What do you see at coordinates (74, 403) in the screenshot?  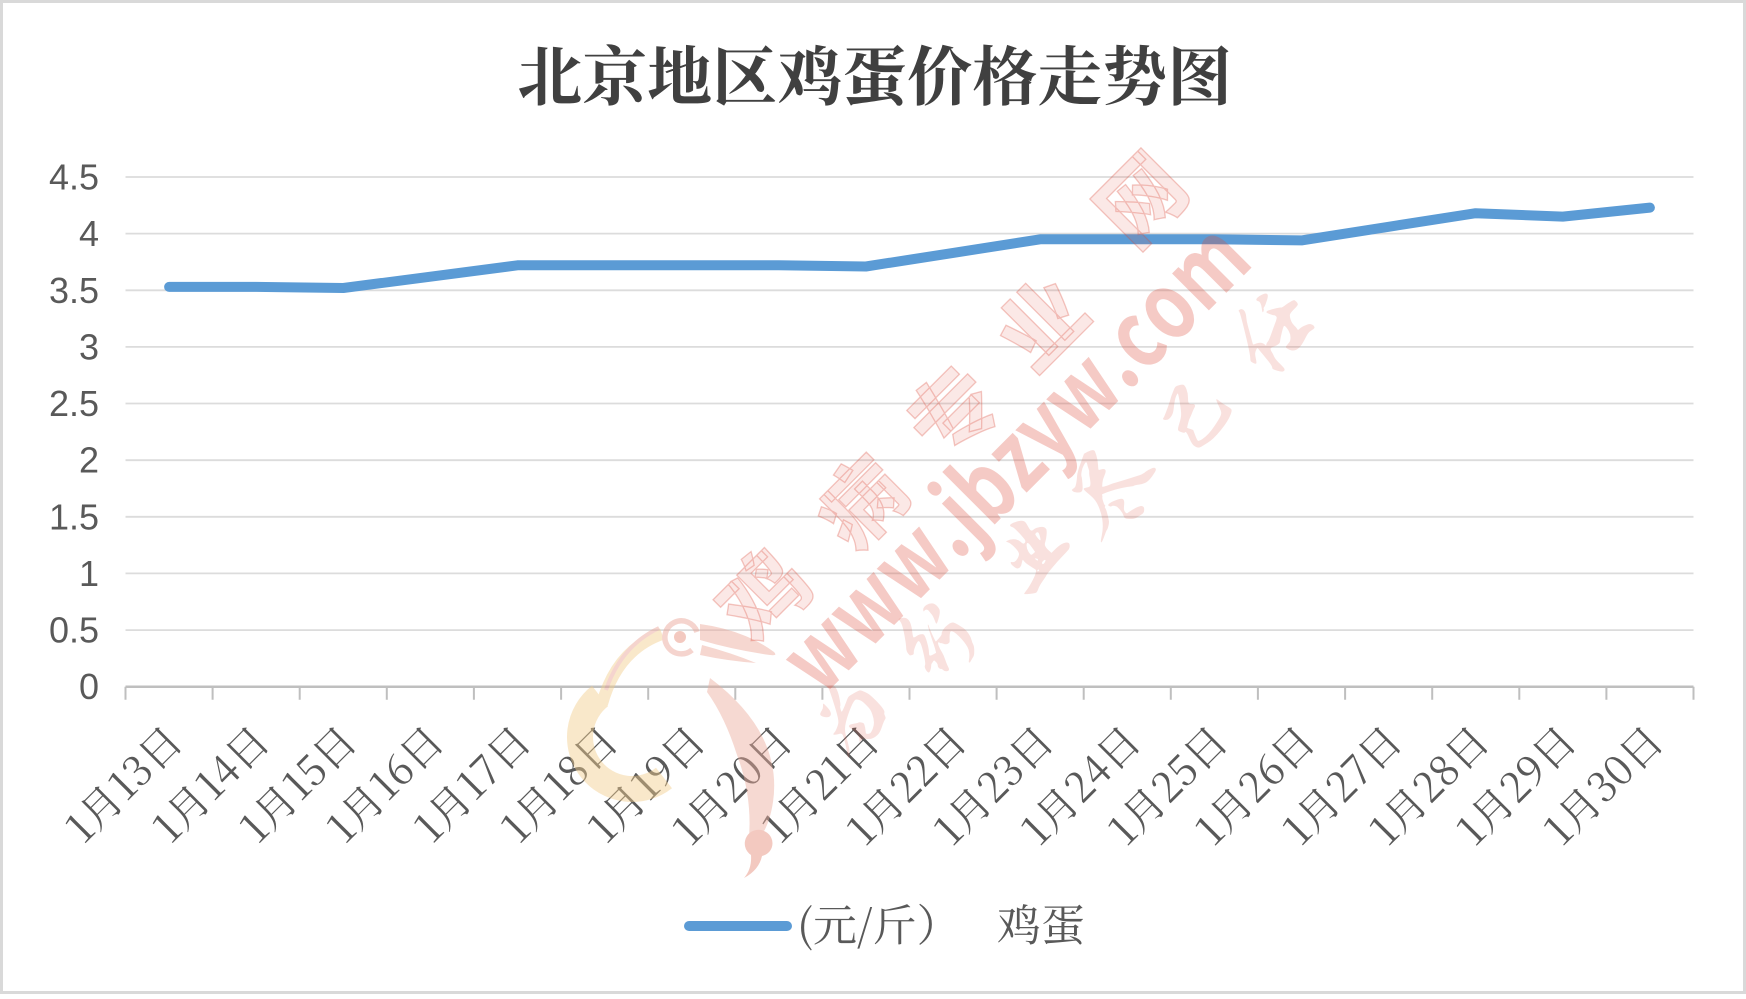 I see `svg-text: 2.5` at bounding box center [74, 403].